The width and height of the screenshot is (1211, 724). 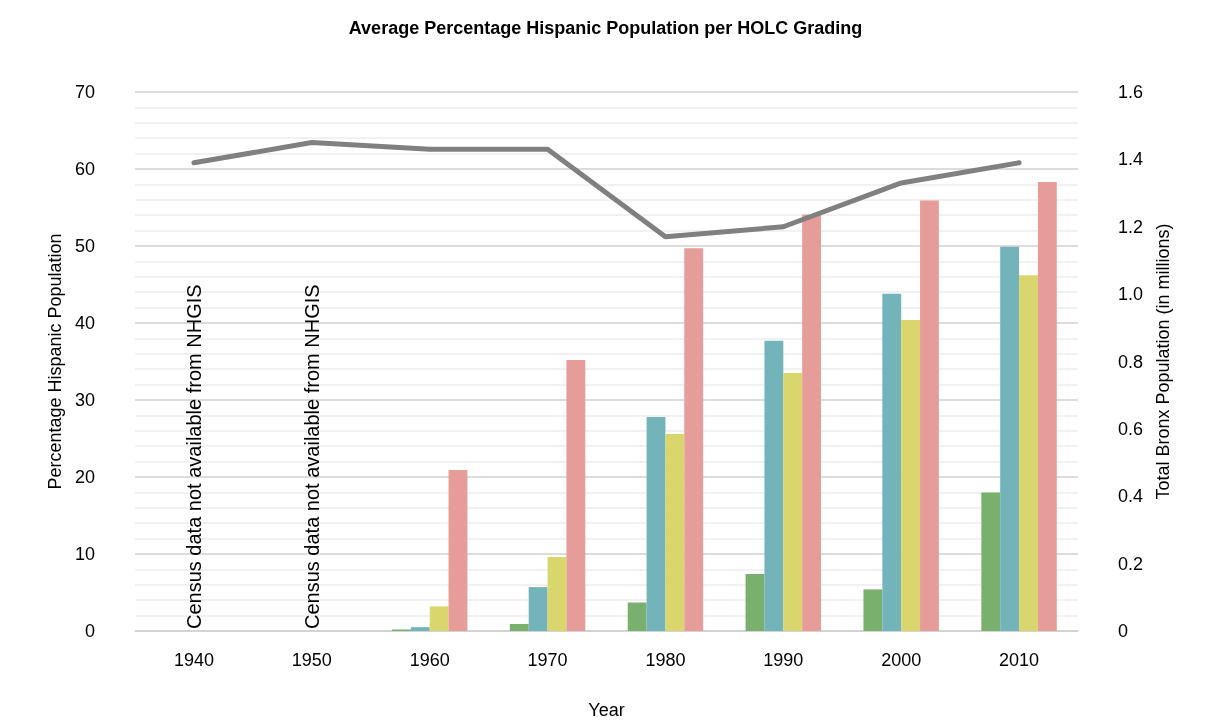 What do you see at coordinates (783, 660) in the screenshot?
I see `x-tick-label: 1990` at bounding box center [783, 660].